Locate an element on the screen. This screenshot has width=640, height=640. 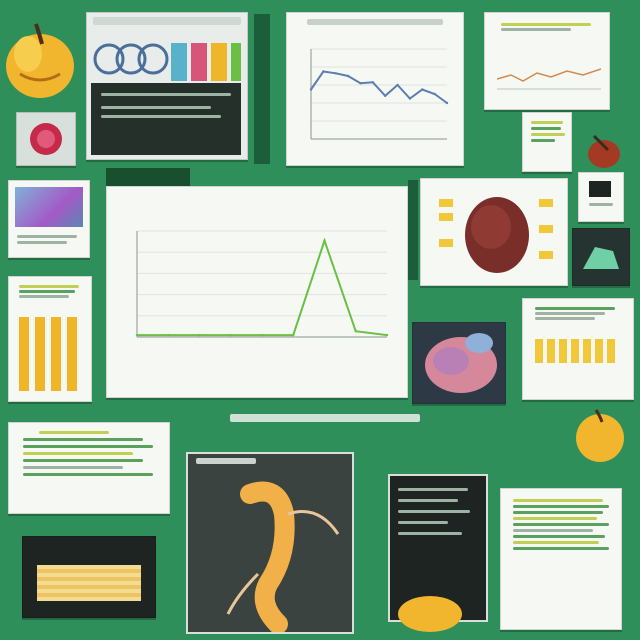
top-line-chart-card is located at coordinates (375, 89).